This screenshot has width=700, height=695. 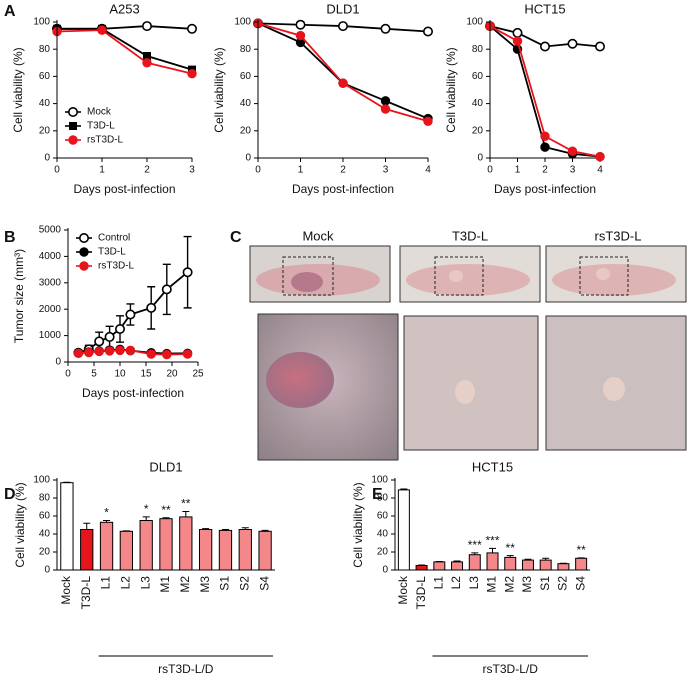 I want to click on x-tick-label: 4, so click(x=428, y=170).